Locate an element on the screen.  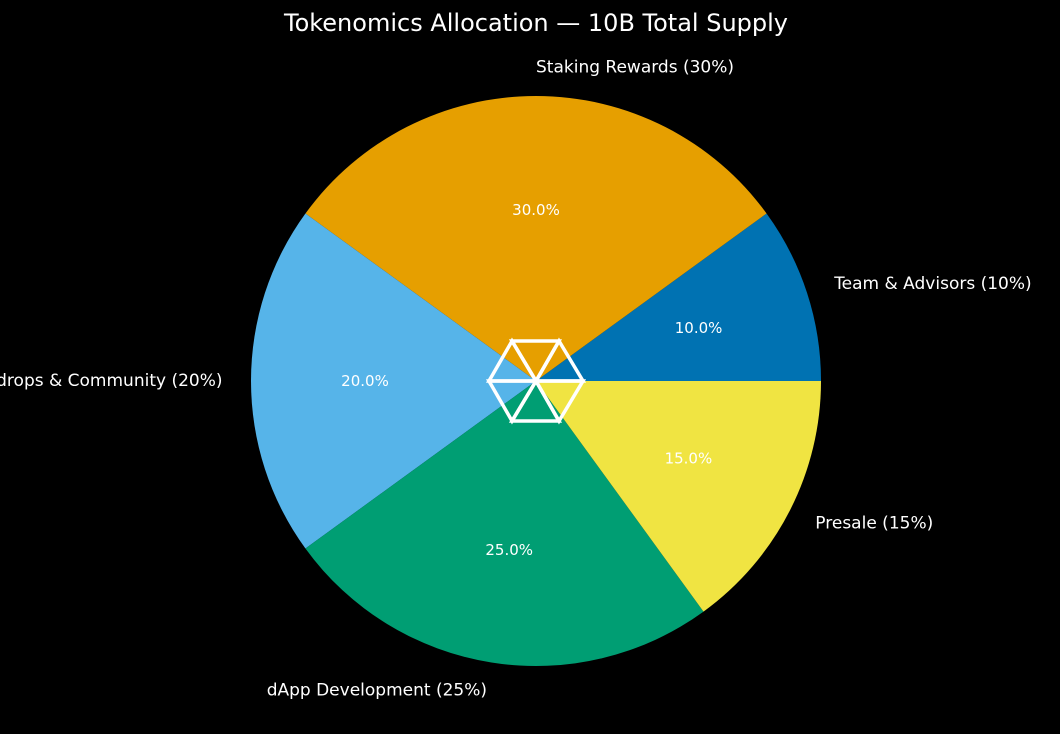
slice-label: Airdrops & Community (20%) is located at coordinates (111, 381).